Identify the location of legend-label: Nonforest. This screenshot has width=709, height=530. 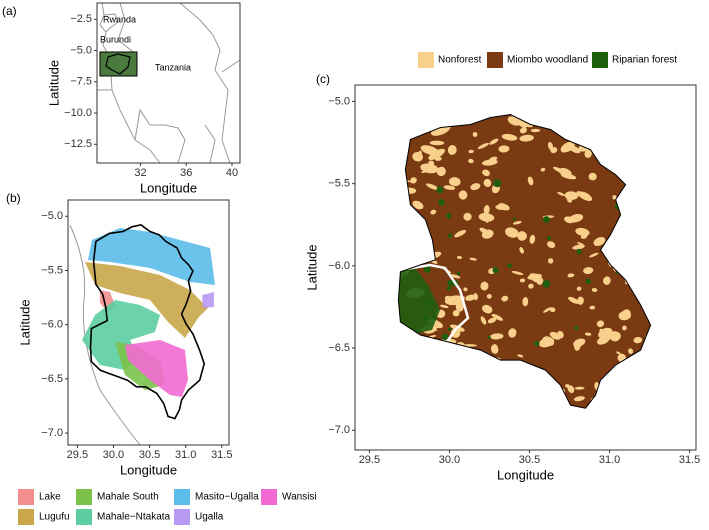
(460, 60).